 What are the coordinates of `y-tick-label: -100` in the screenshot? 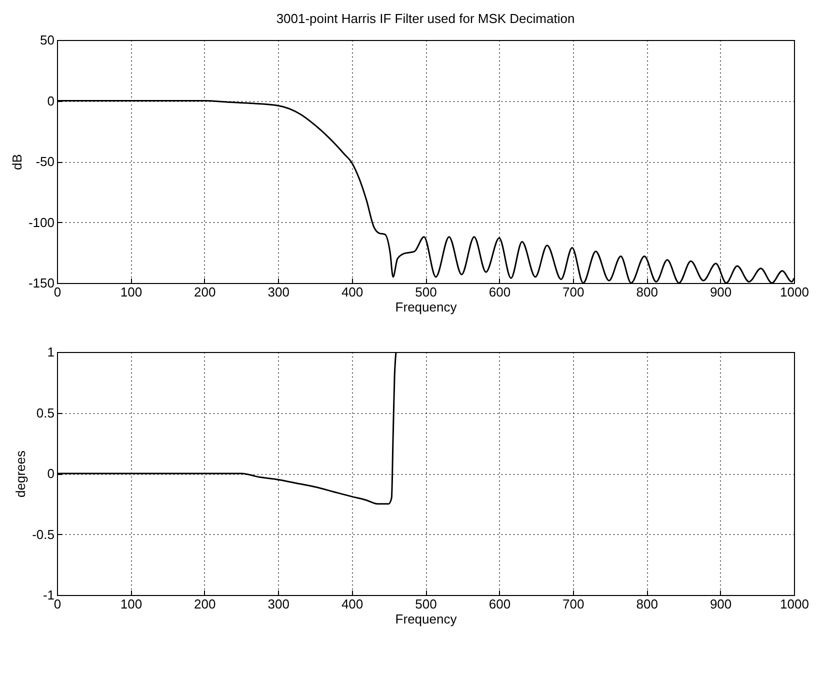 It's located at (41, 222).